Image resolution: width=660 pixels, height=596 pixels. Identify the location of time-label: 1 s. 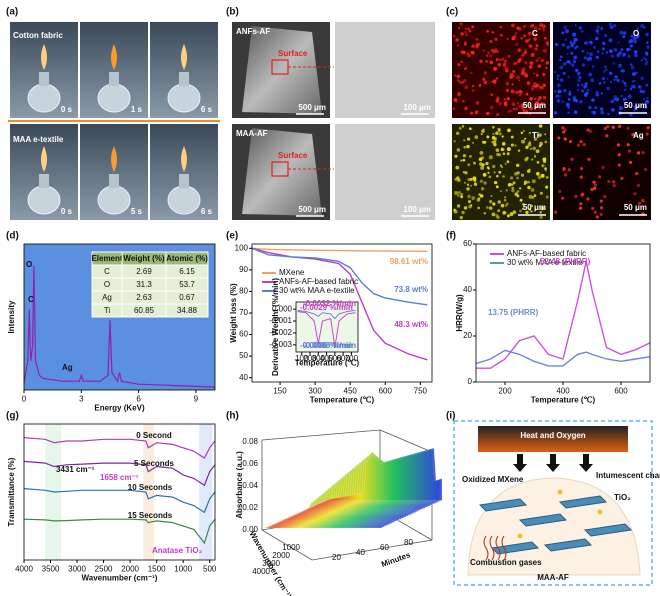
(137, 109).